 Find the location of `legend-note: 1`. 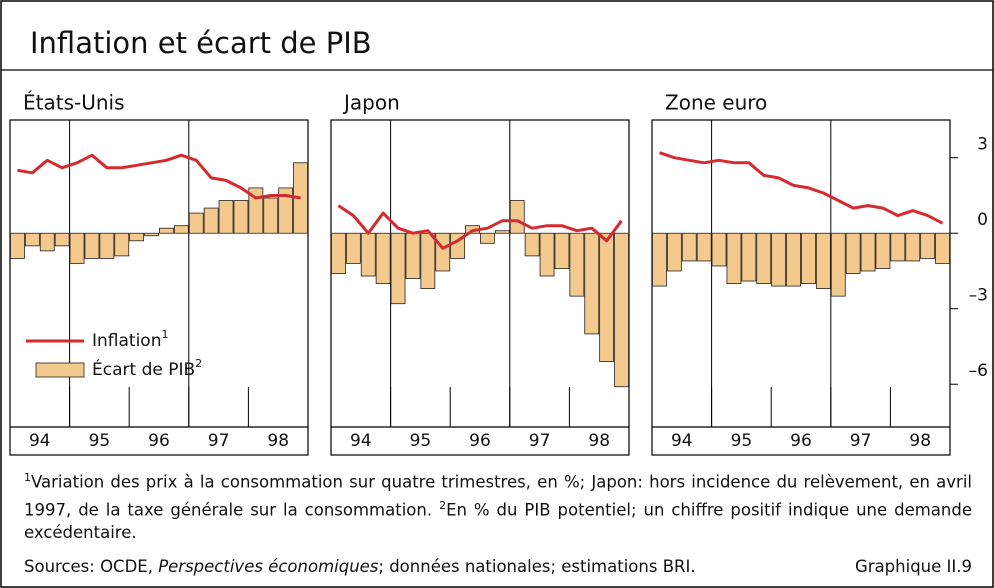

legend-note: 1 is located at coordinates (164, 334).